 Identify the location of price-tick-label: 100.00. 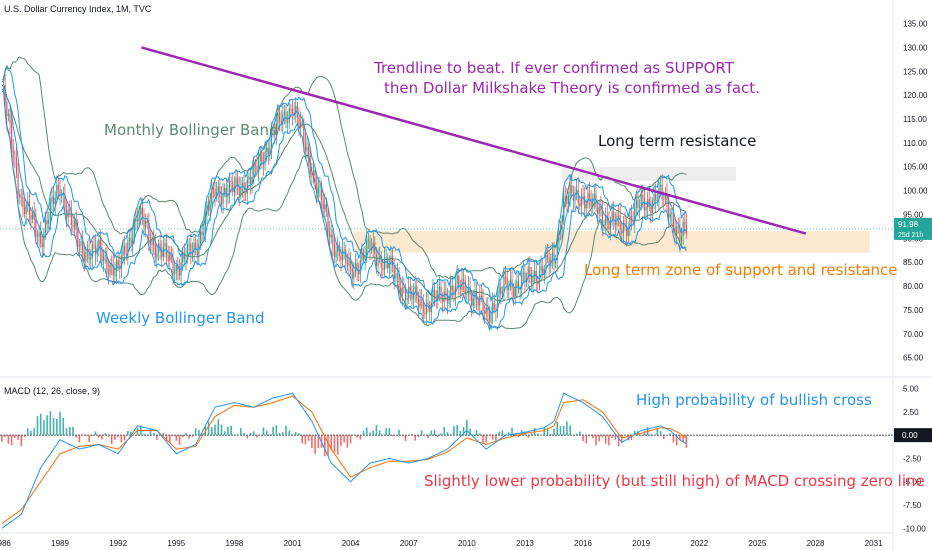
(915, 191).